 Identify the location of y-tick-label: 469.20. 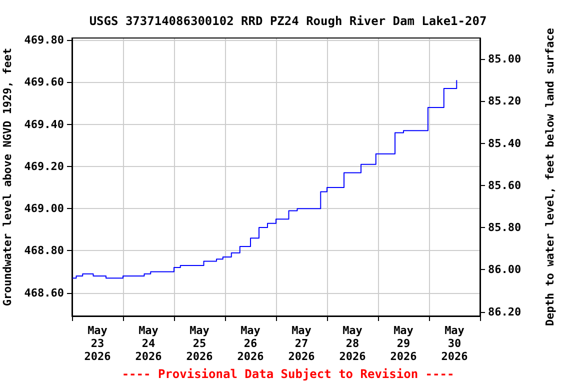
(44, 166).